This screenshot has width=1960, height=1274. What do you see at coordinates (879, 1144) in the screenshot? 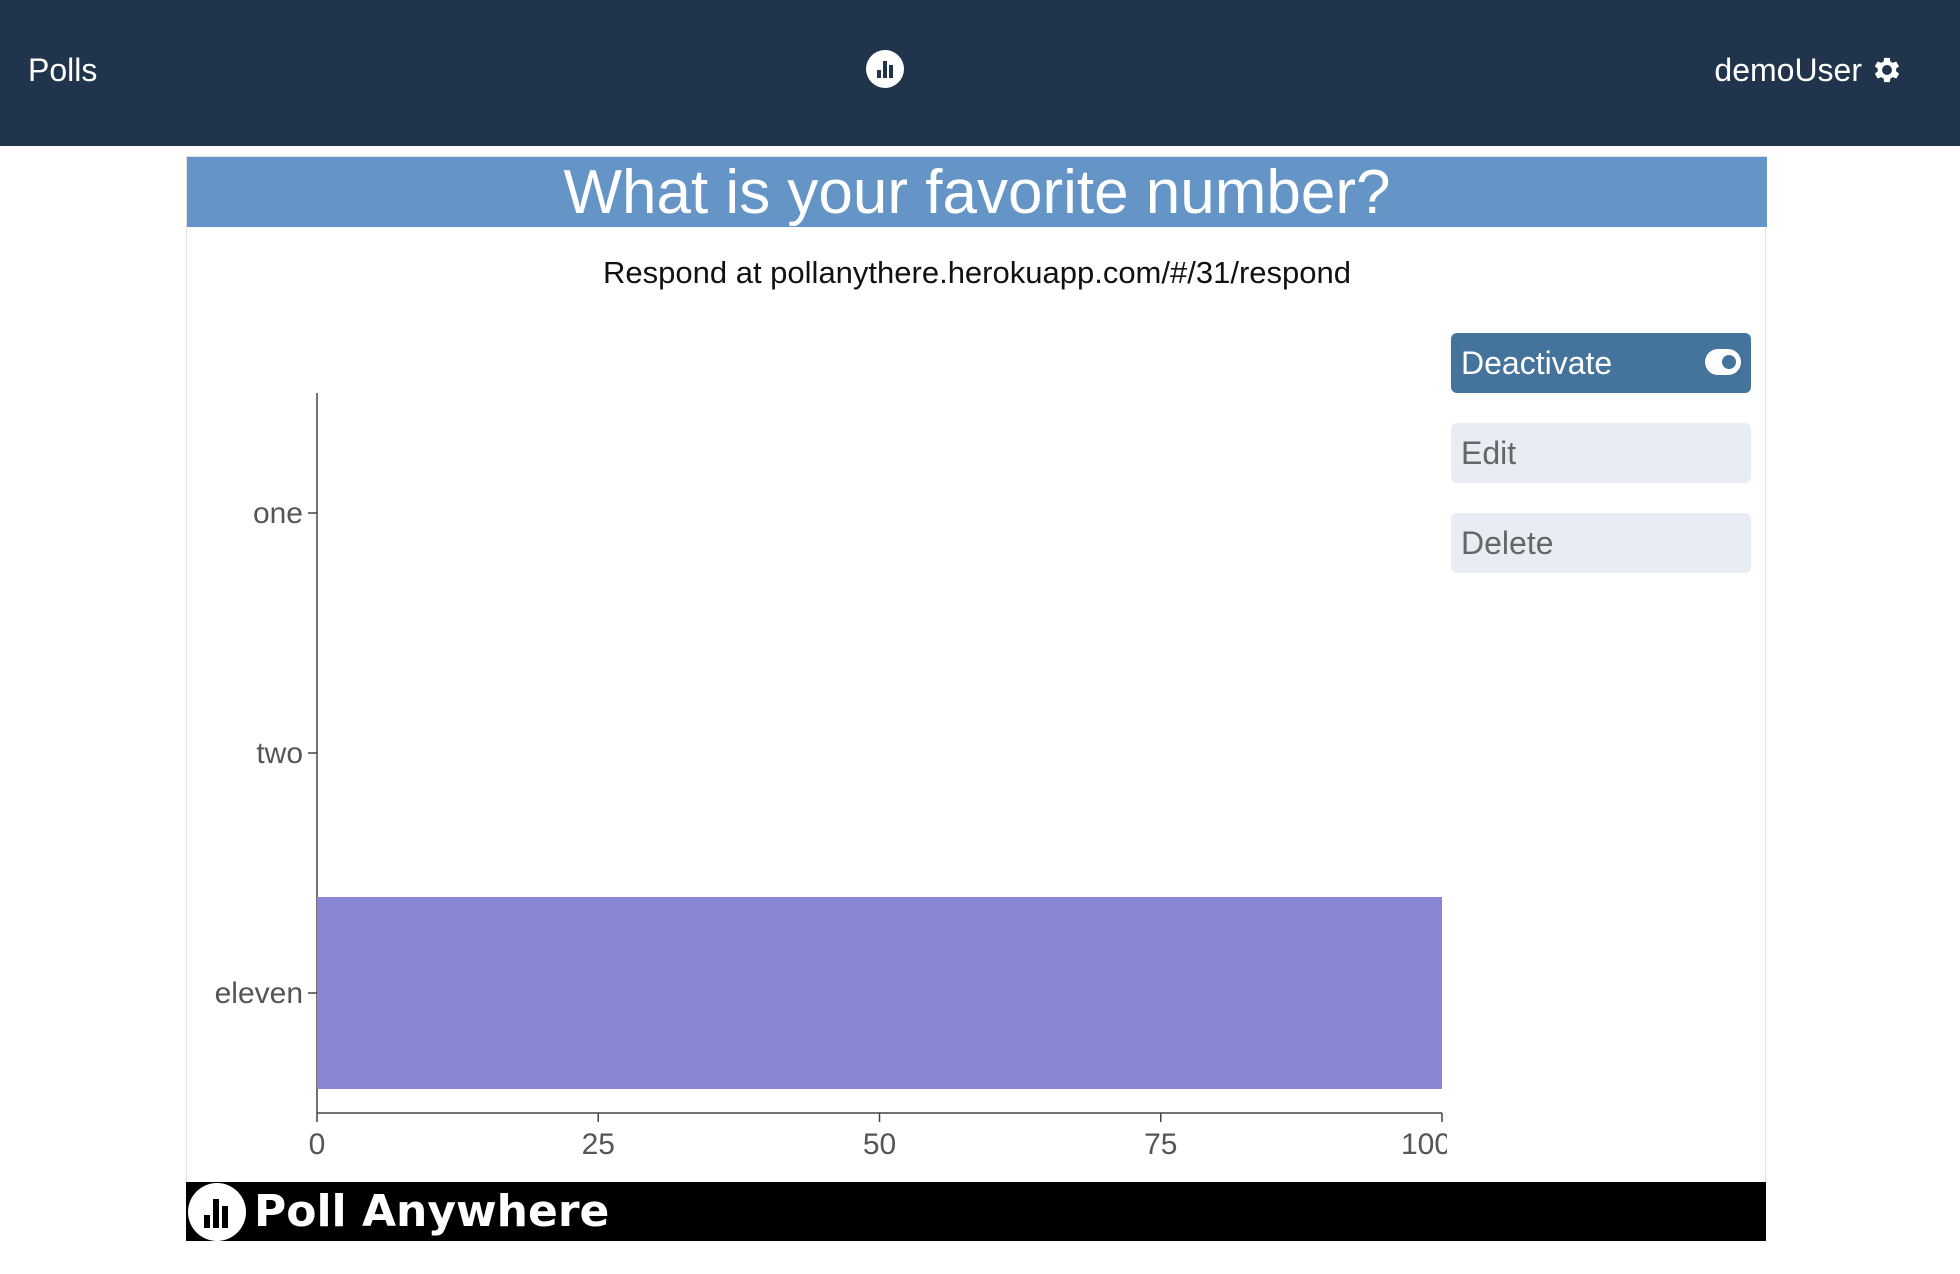
I see `x-tick-label-50: 50` at bounding box center [879, 1144].